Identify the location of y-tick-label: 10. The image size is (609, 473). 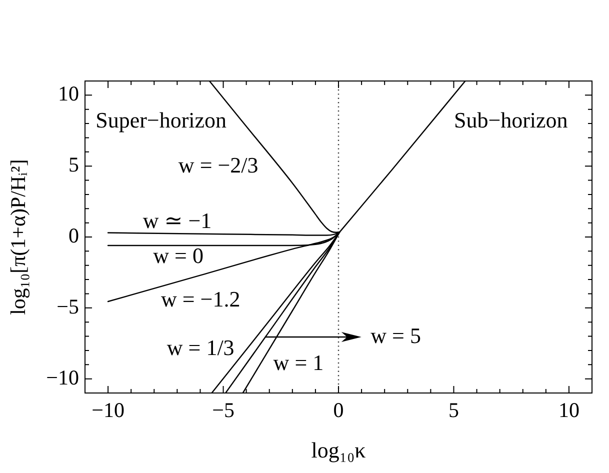
(68, 94).